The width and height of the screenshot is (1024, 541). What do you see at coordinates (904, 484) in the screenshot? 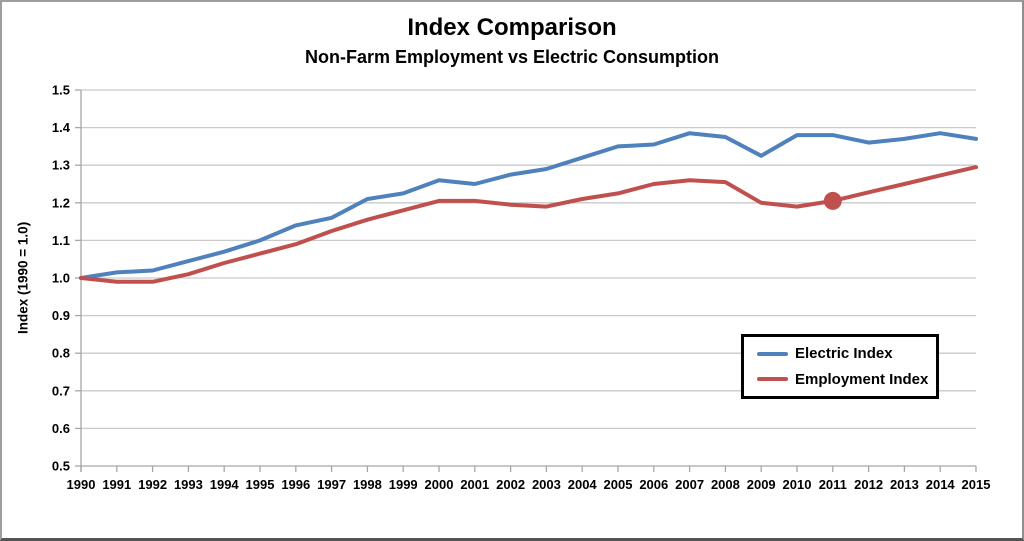
I see `x-tick-label: 2013` at bounding box center [904, 484].